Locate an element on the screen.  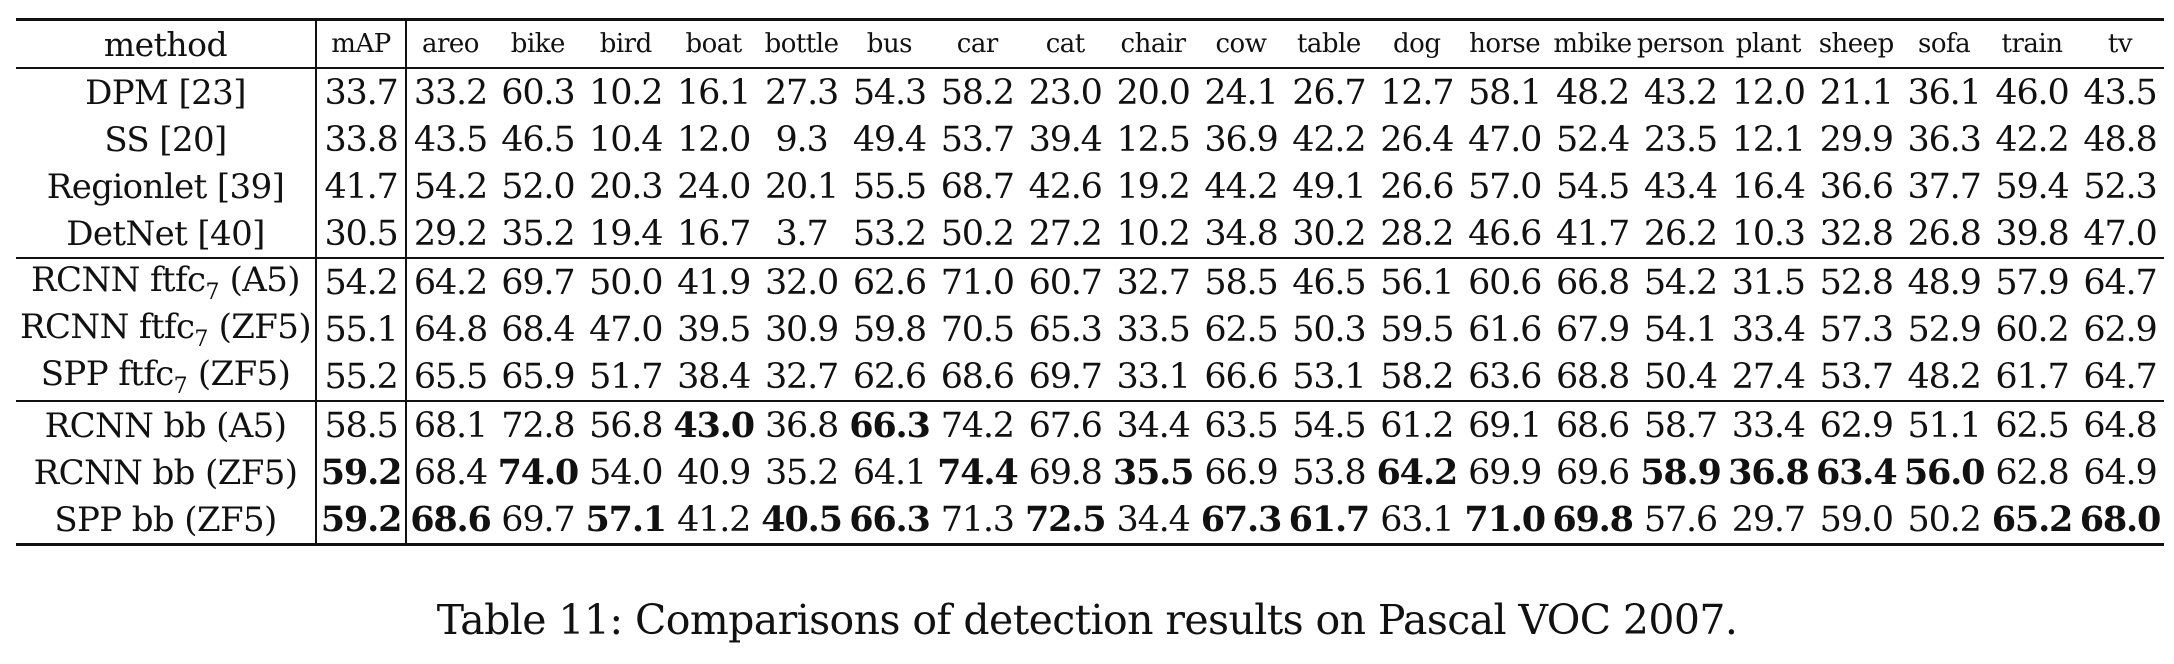
method-cell: RCNN ftfc7 (A5) is located at coordinates (167, 281).